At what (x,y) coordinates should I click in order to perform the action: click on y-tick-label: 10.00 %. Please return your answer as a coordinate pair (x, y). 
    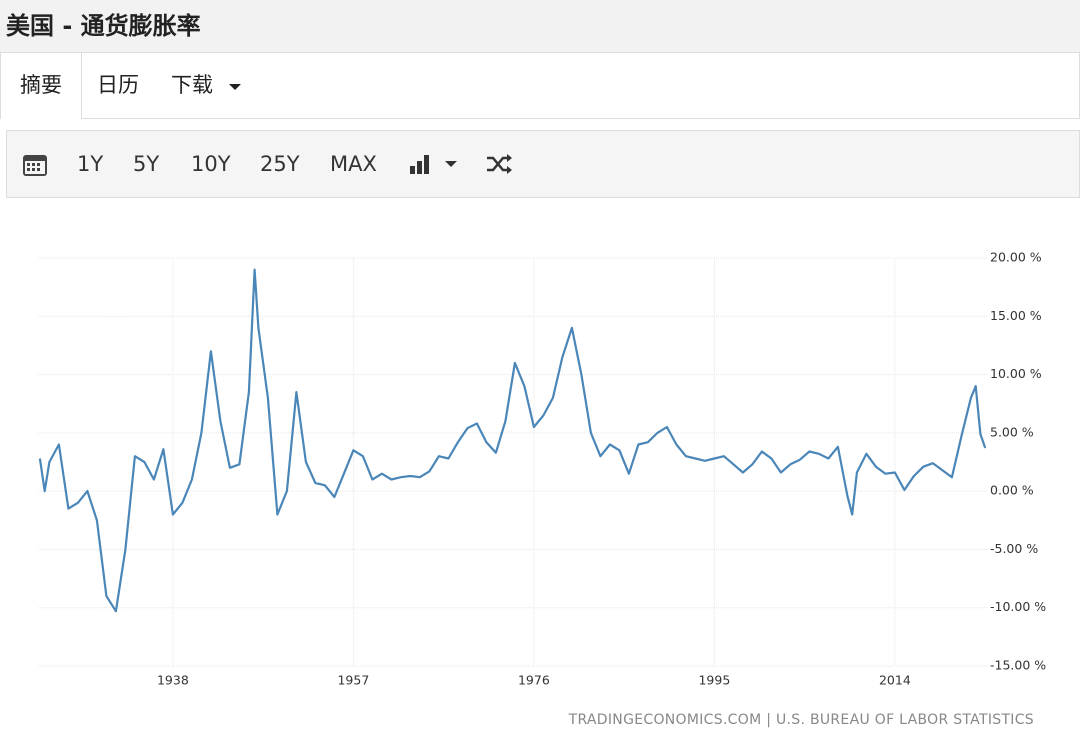
    Looking at the image, I should click on (1016, 373).